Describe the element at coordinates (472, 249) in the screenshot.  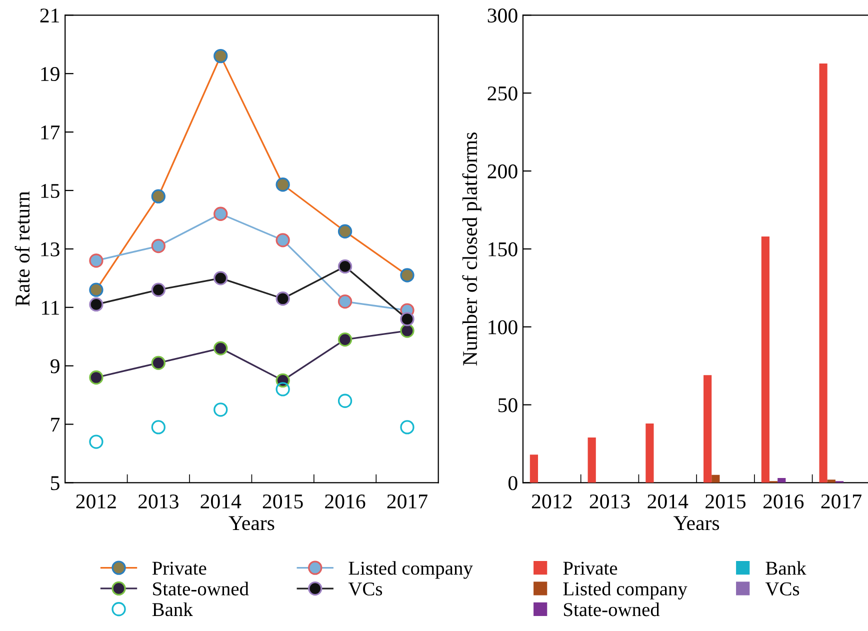
I see `y-axis-title: Number of closed platforms` at that location.